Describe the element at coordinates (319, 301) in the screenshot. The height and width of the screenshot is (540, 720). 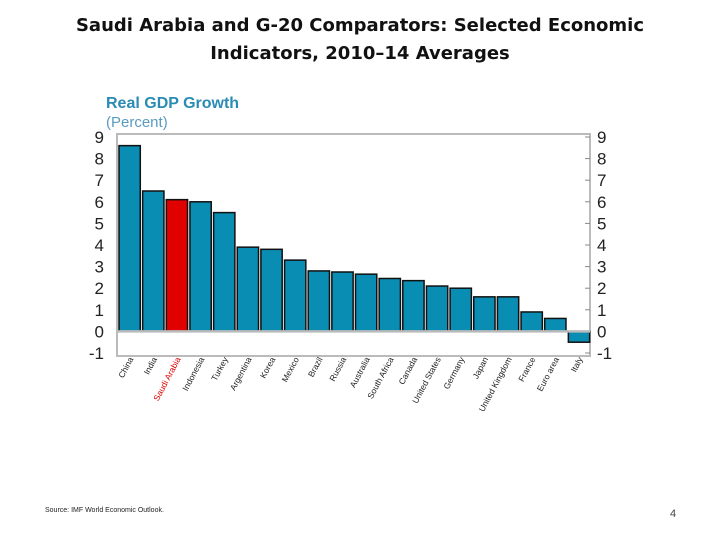
I see `bar-brazil` at that location.